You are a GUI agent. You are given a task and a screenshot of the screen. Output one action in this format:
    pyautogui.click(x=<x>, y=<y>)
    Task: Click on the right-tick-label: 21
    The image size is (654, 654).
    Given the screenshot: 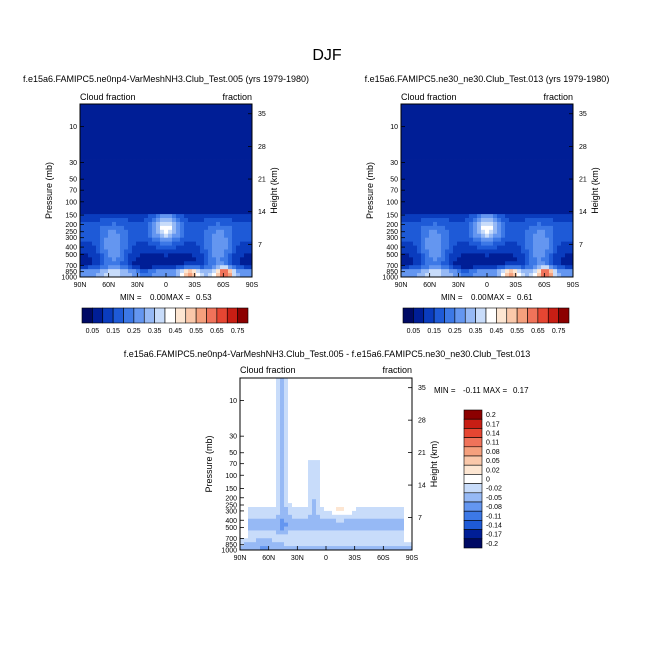 What is the action you would take?
    pyautogui.click(x=262, y=180)
    